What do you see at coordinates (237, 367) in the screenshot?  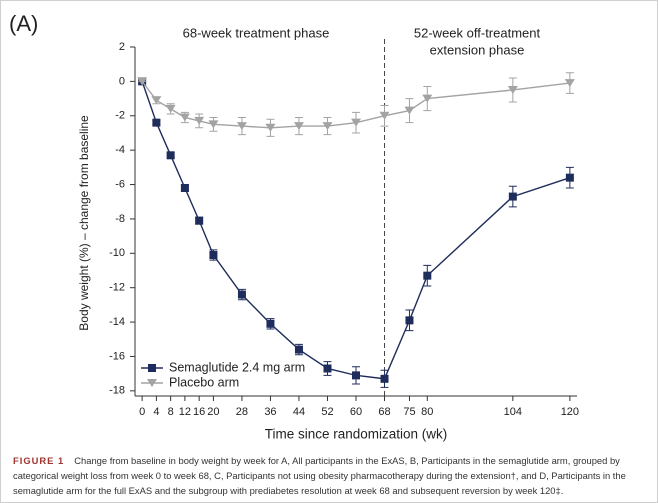 I see `legend-label: Semaglutide 2.4 mg arm` at bounding box center [237, 367].